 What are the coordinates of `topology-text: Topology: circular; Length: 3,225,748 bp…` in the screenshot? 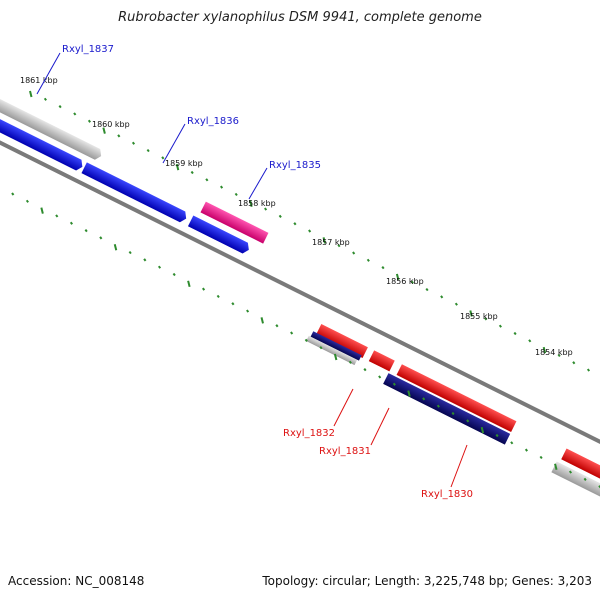 It's located at (427, 581).